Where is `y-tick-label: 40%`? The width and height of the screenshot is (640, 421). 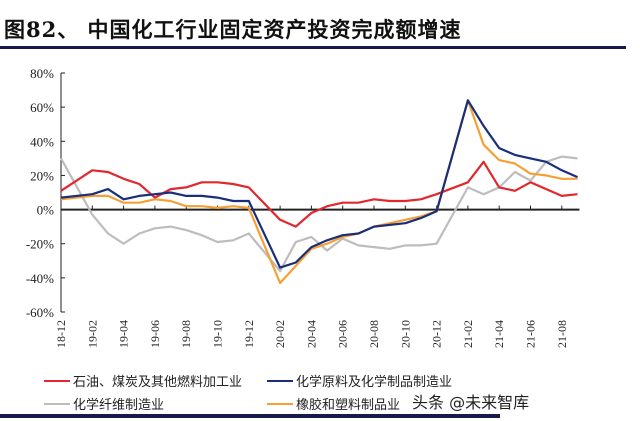
y-tick-label: 40% is located at coordinates (42, 141).